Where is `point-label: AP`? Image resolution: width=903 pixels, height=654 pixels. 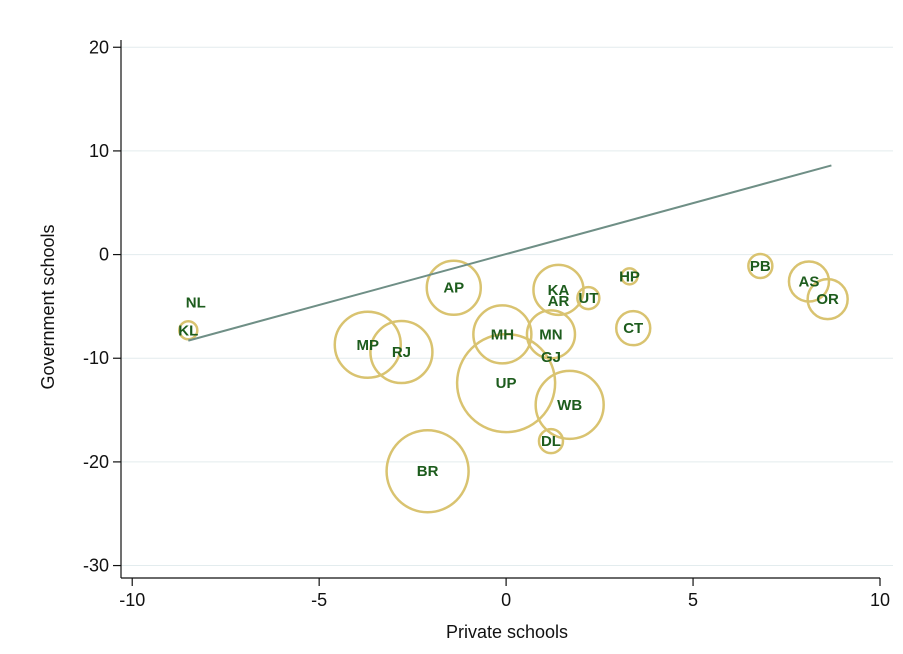 point-label: AP is located at coordinates (453, 288).